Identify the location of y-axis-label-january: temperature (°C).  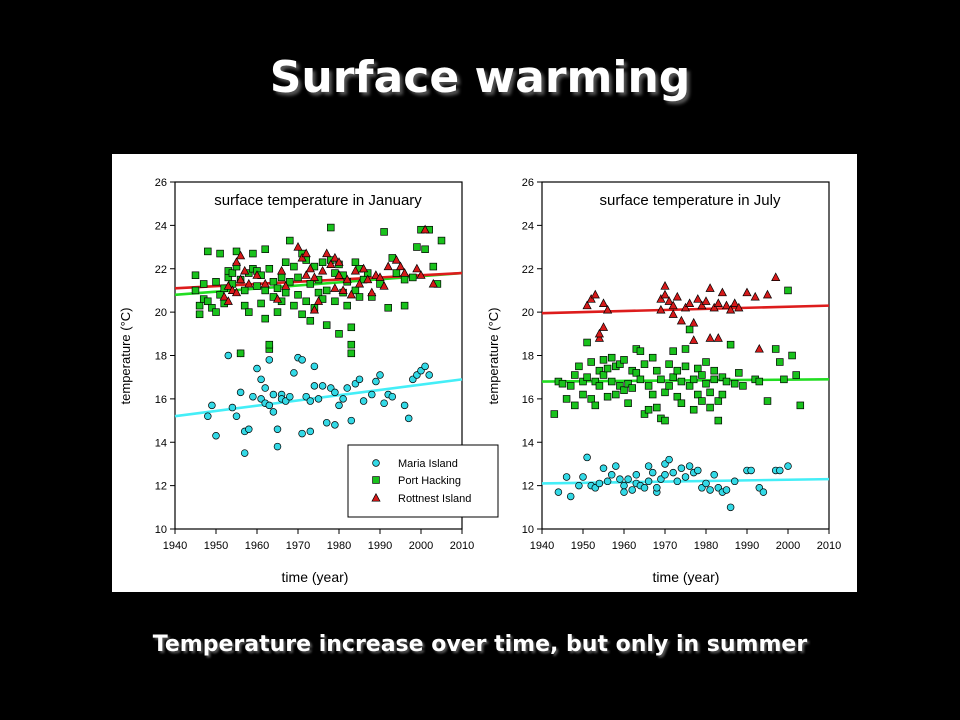
(125, 356).